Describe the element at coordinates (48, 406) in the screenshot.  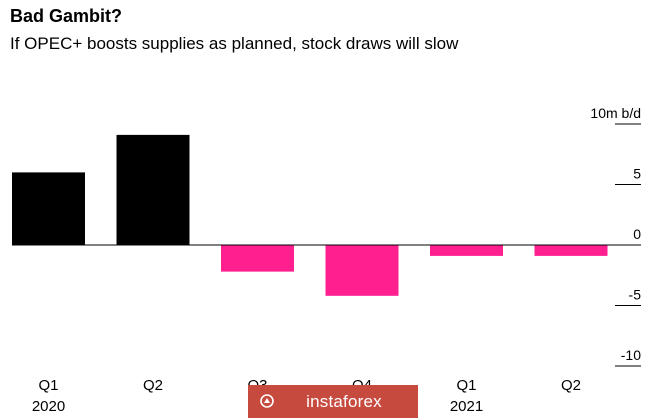
I see `x-year-label: 2020` at that location.